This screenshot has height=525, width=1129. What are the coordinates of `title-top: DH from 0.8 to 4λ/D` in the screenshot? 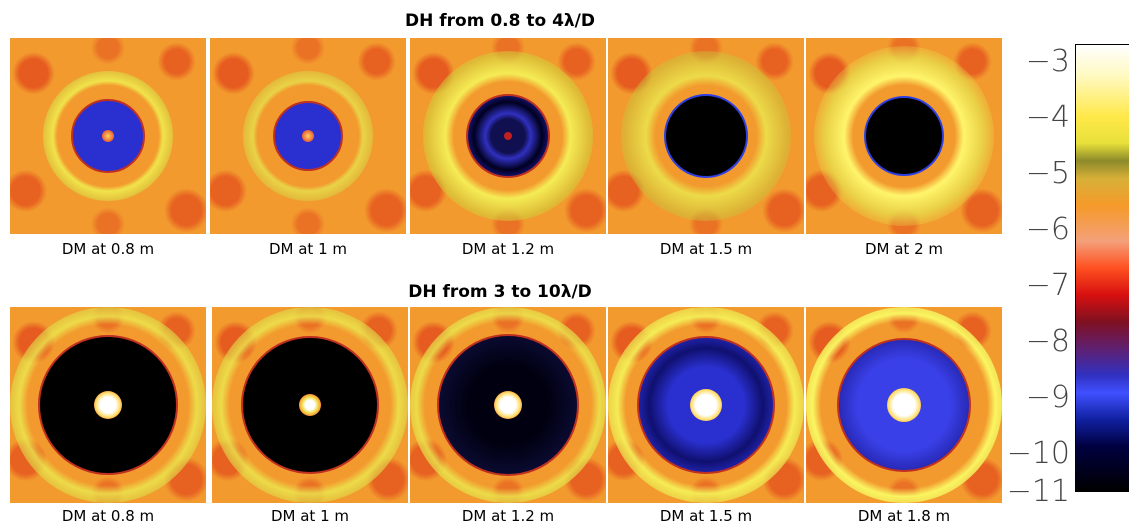 It's located at (499, 21).